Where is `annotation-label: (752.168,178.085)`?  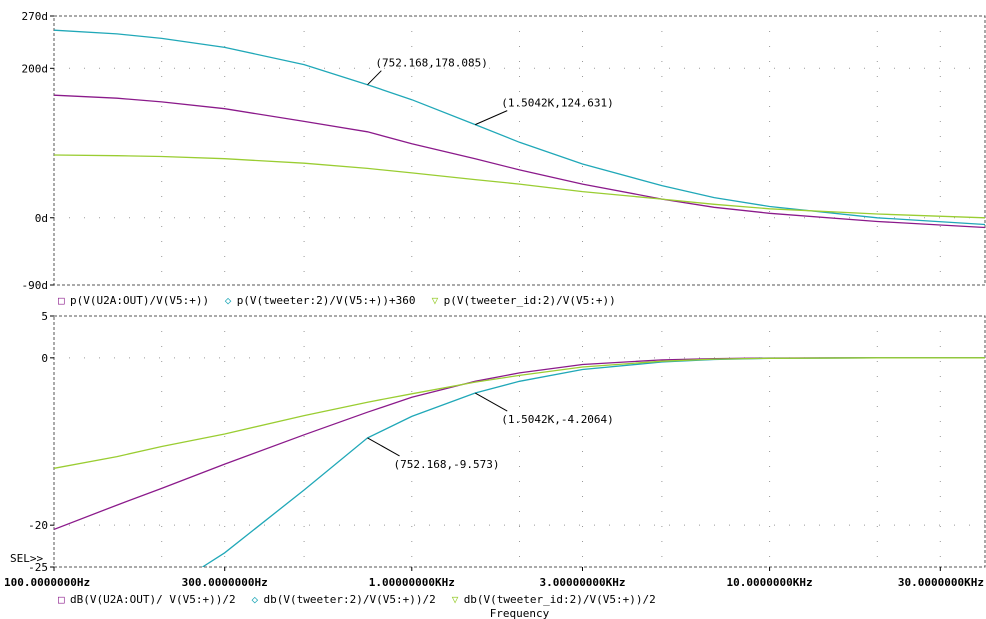
annotation-label: (752.168,178.085) is located at coordinates (431, 63).